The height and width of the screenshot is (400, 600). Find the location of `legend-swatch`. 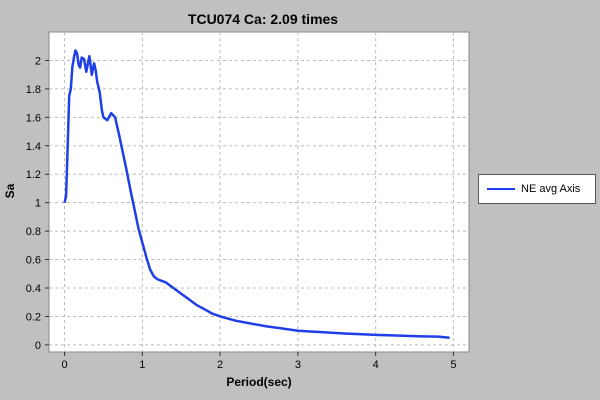

legend-swatch is located at coordinates (501, 189).